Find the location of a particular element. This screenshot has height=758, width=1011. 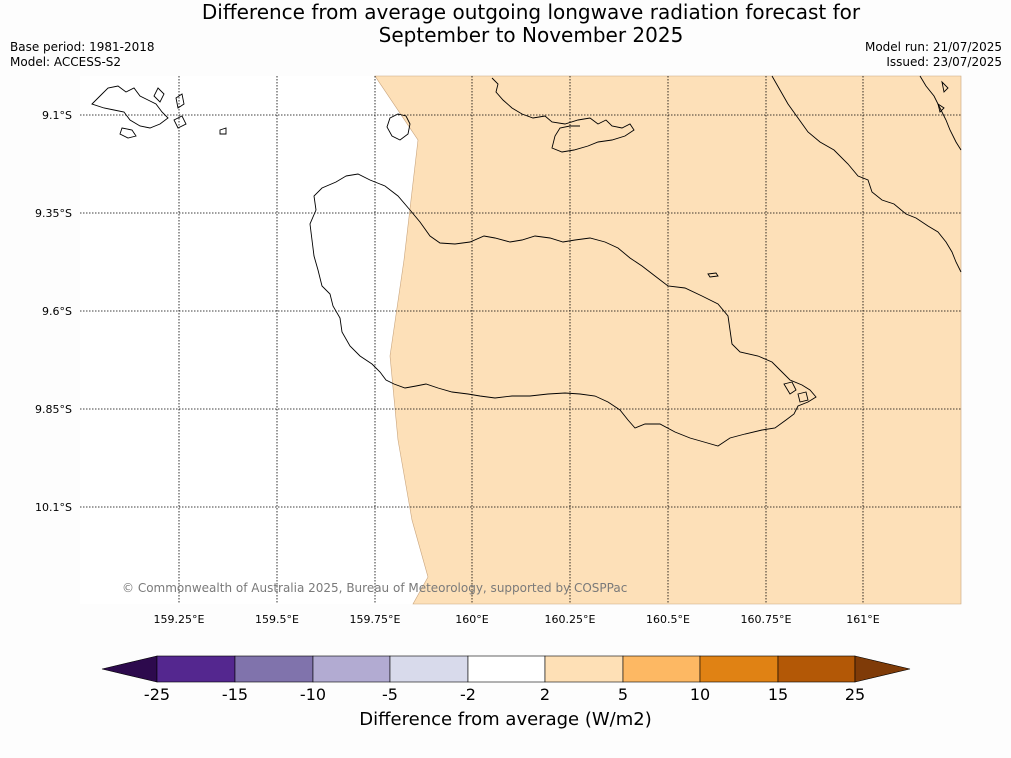

colorbar-tick-6: 2 is located at coordinates (545, 694).